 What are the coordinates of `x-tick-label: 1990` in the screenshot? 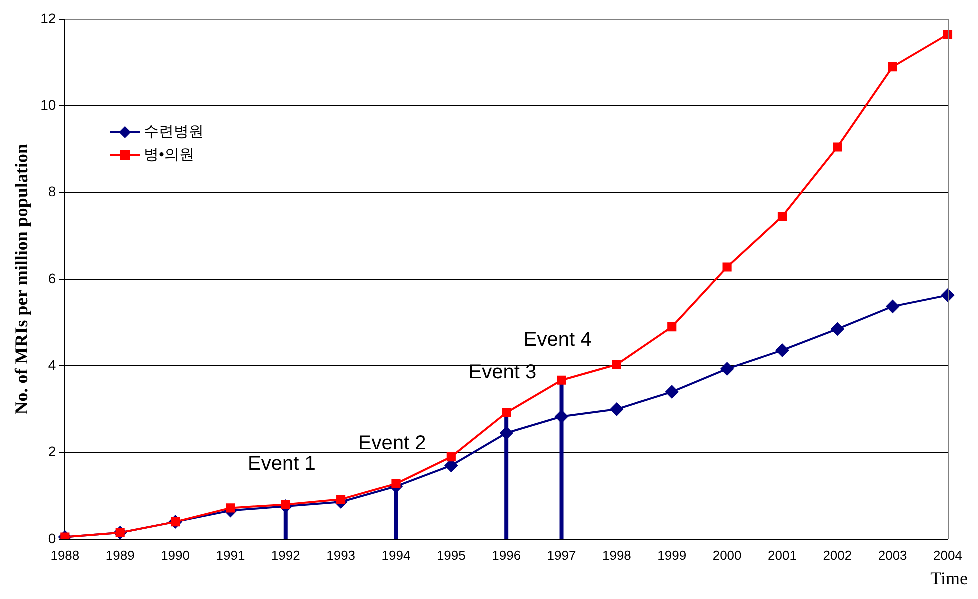 It's located at (175, 555).